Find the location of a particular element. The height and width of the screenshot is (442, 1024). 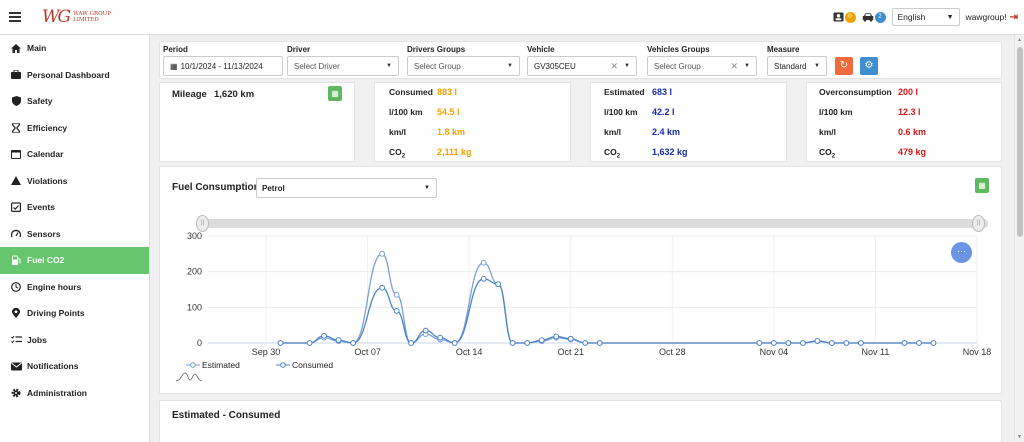

estimated-kml-label: km/l is located at coordinates (613, 132).